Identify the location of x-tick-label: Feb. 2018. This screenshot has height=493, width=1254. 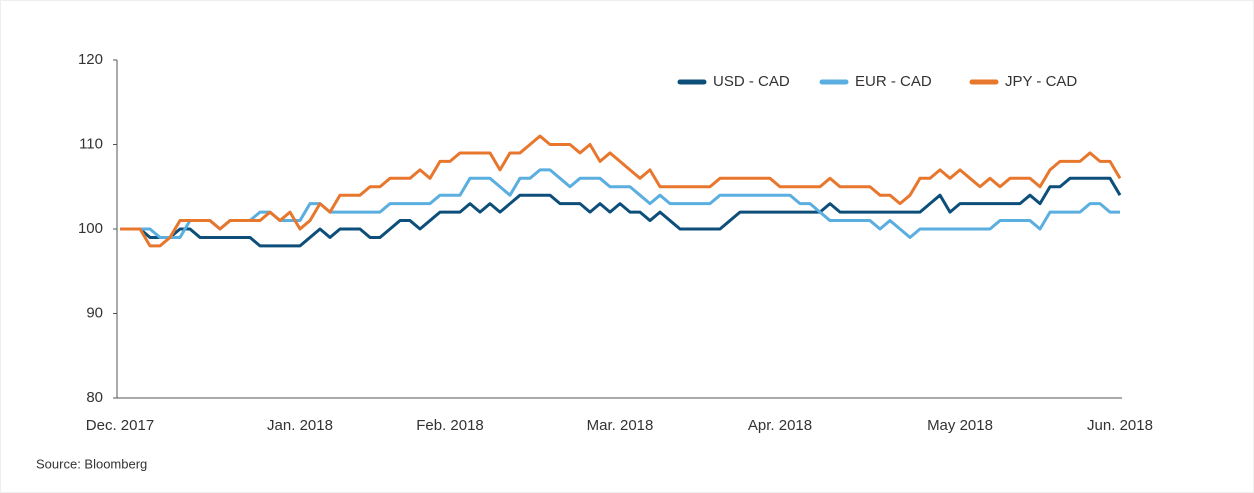
(450, 425).